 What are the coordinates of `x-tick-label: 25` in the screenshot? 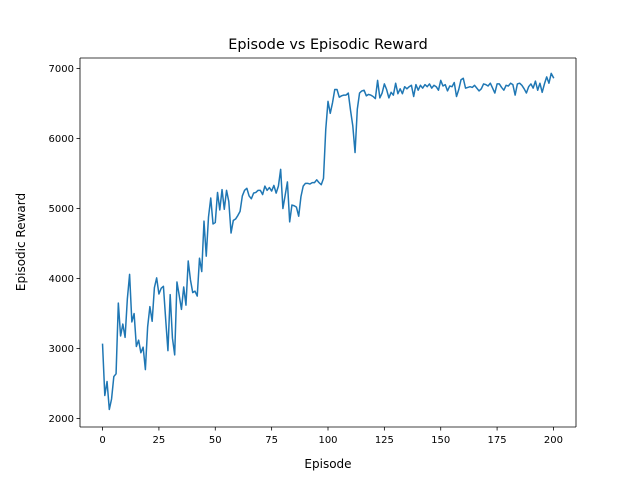 It's located at (159, 440).